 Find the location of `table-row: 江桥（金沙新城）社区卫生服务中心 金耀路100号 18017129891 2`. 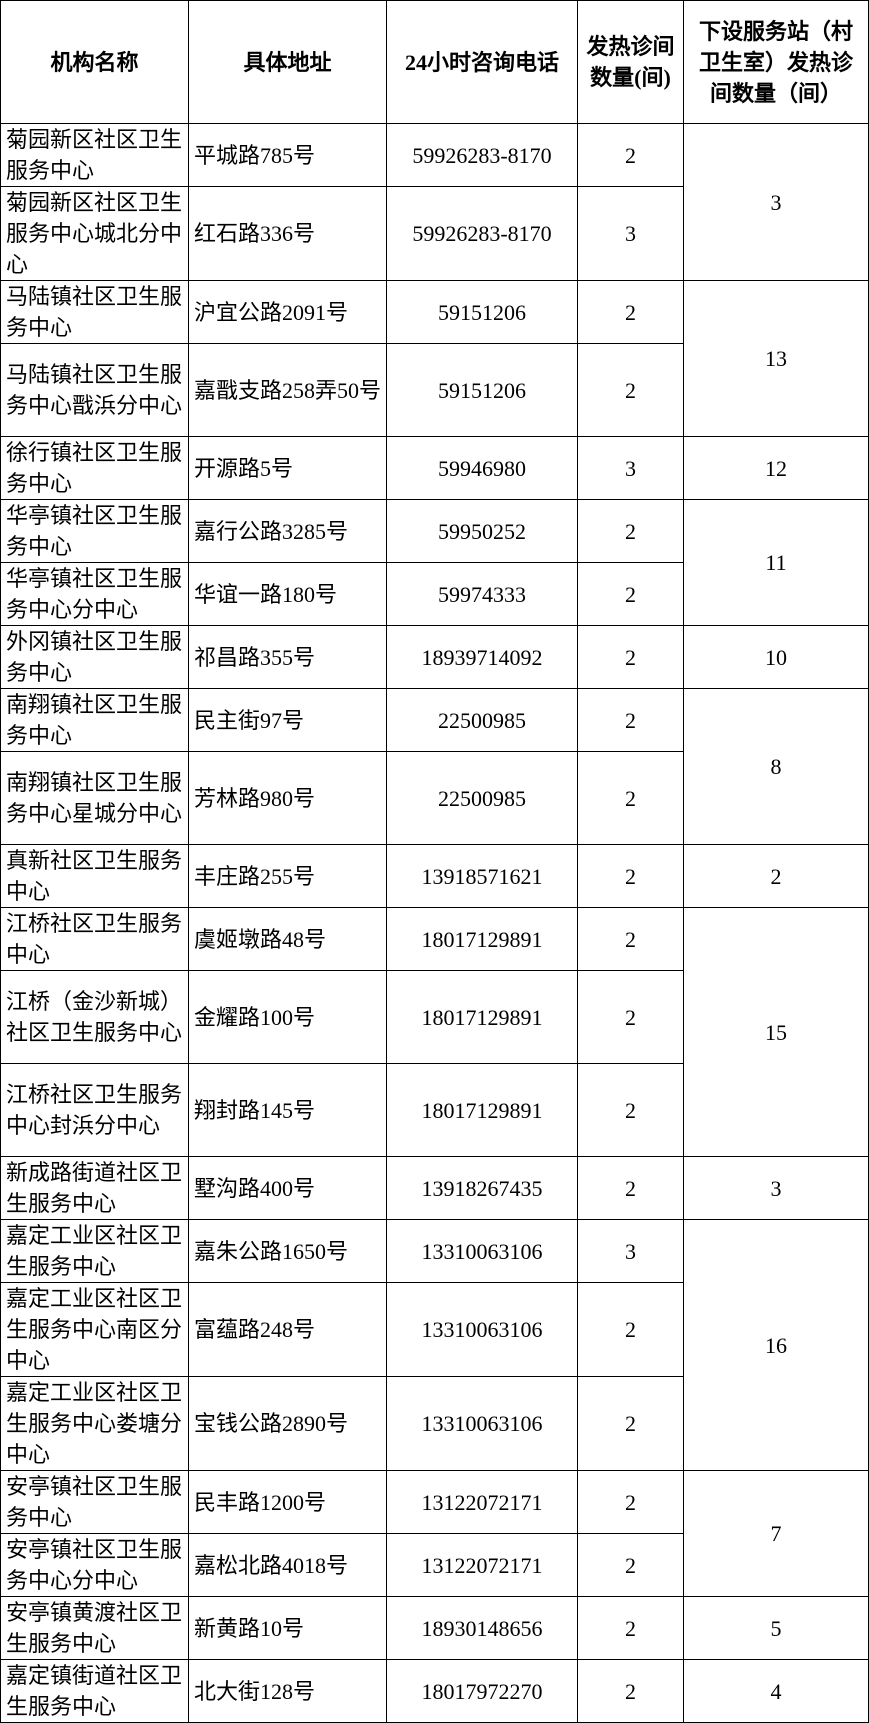

table-row: 江桥（金沙新城）社区卫生服务中心 金耀路100号 18017129891 2 is located at coordinates (434, 1017).